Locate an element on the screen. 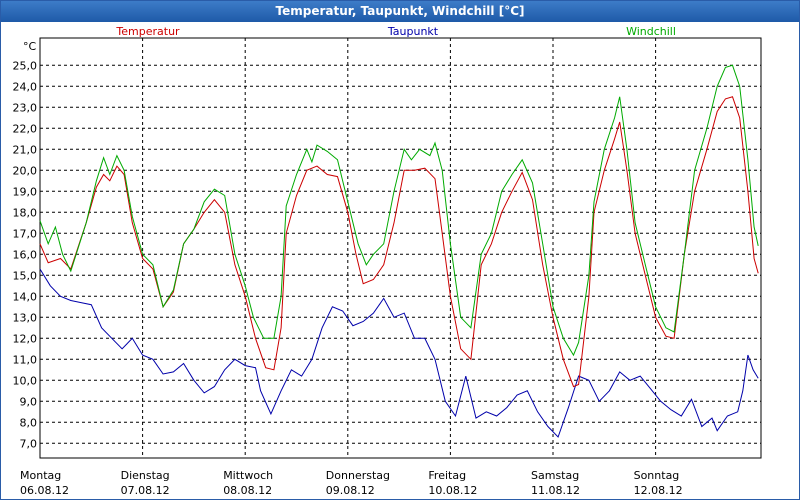 This screenshot has height=500, width=800. y-tick-label: 12,0 is located at coordinates (25, 338).